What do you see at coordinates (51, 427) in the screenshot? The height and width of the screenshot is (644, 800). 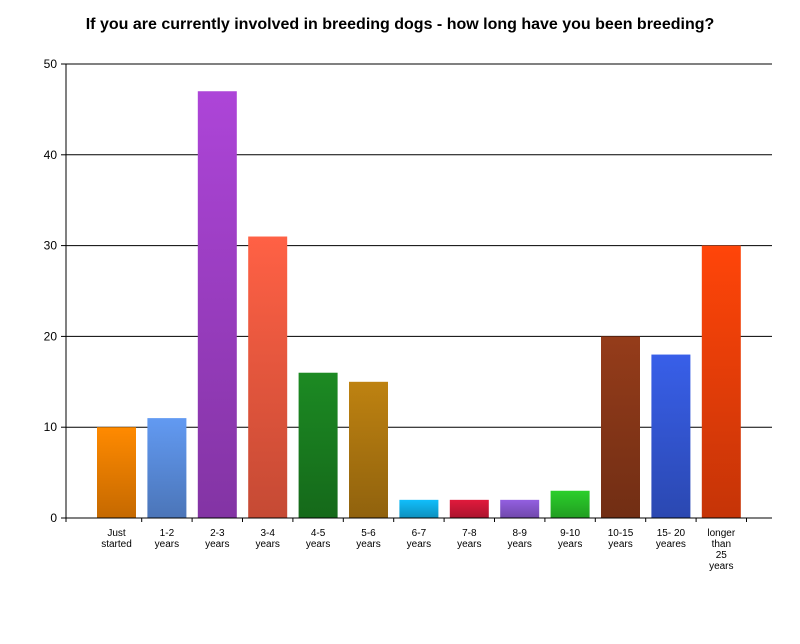 I see `y-tick-label: 10` at bounding box center [51, 427].